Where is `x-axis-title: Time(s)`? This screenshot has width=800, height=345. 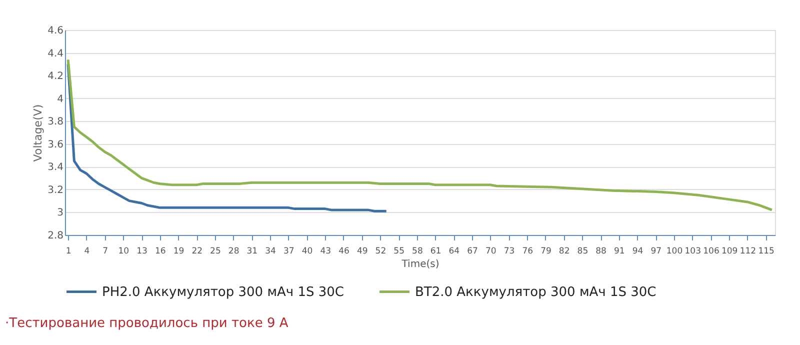
x-axis-title: Time(s) is located at coordinates (420, 264).